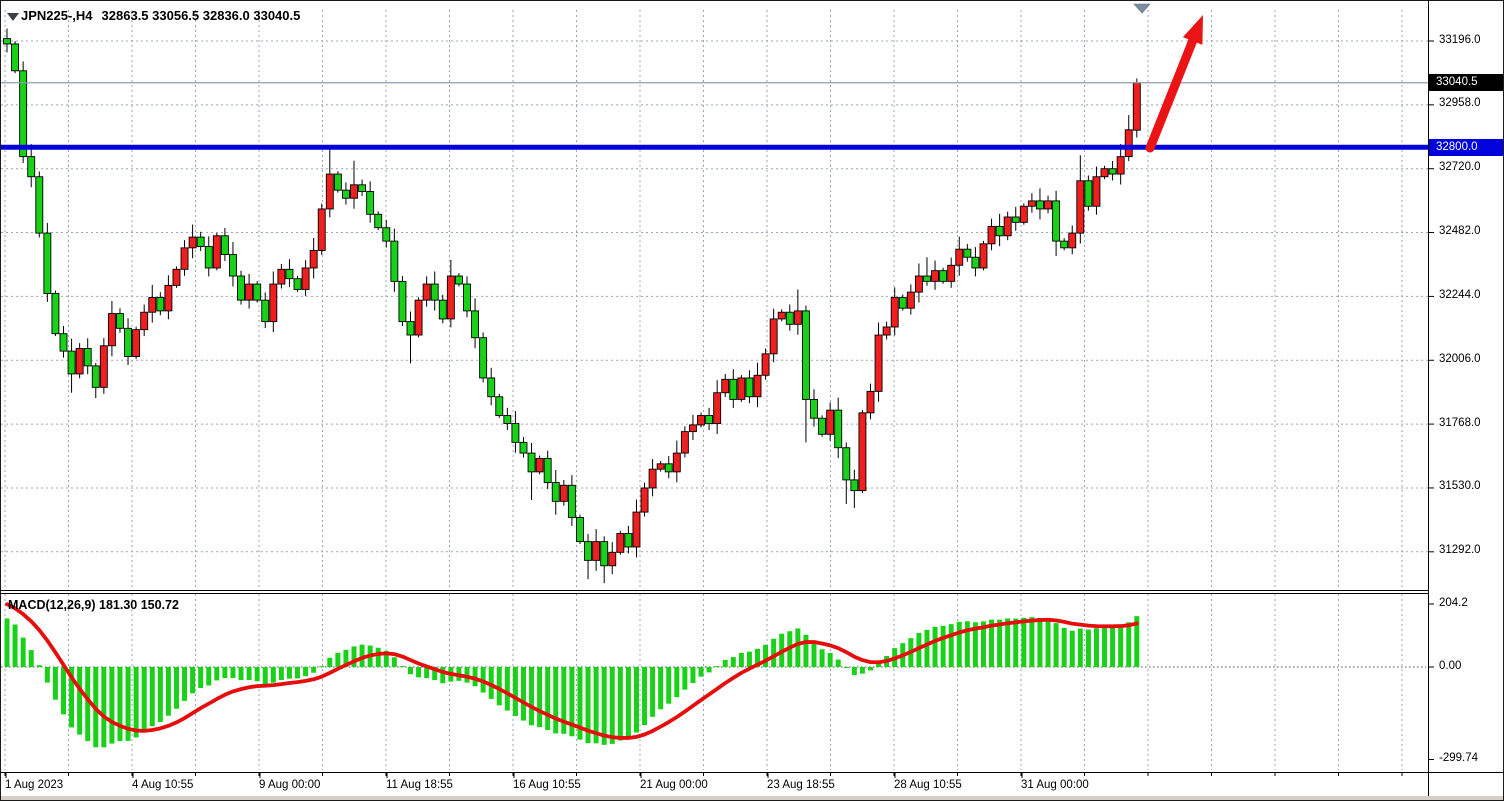  What do you see at coordinates (1453, 602) in the screenshot?
I see `macd-scale-label: 204.2` at bounding box center [1453, 602].